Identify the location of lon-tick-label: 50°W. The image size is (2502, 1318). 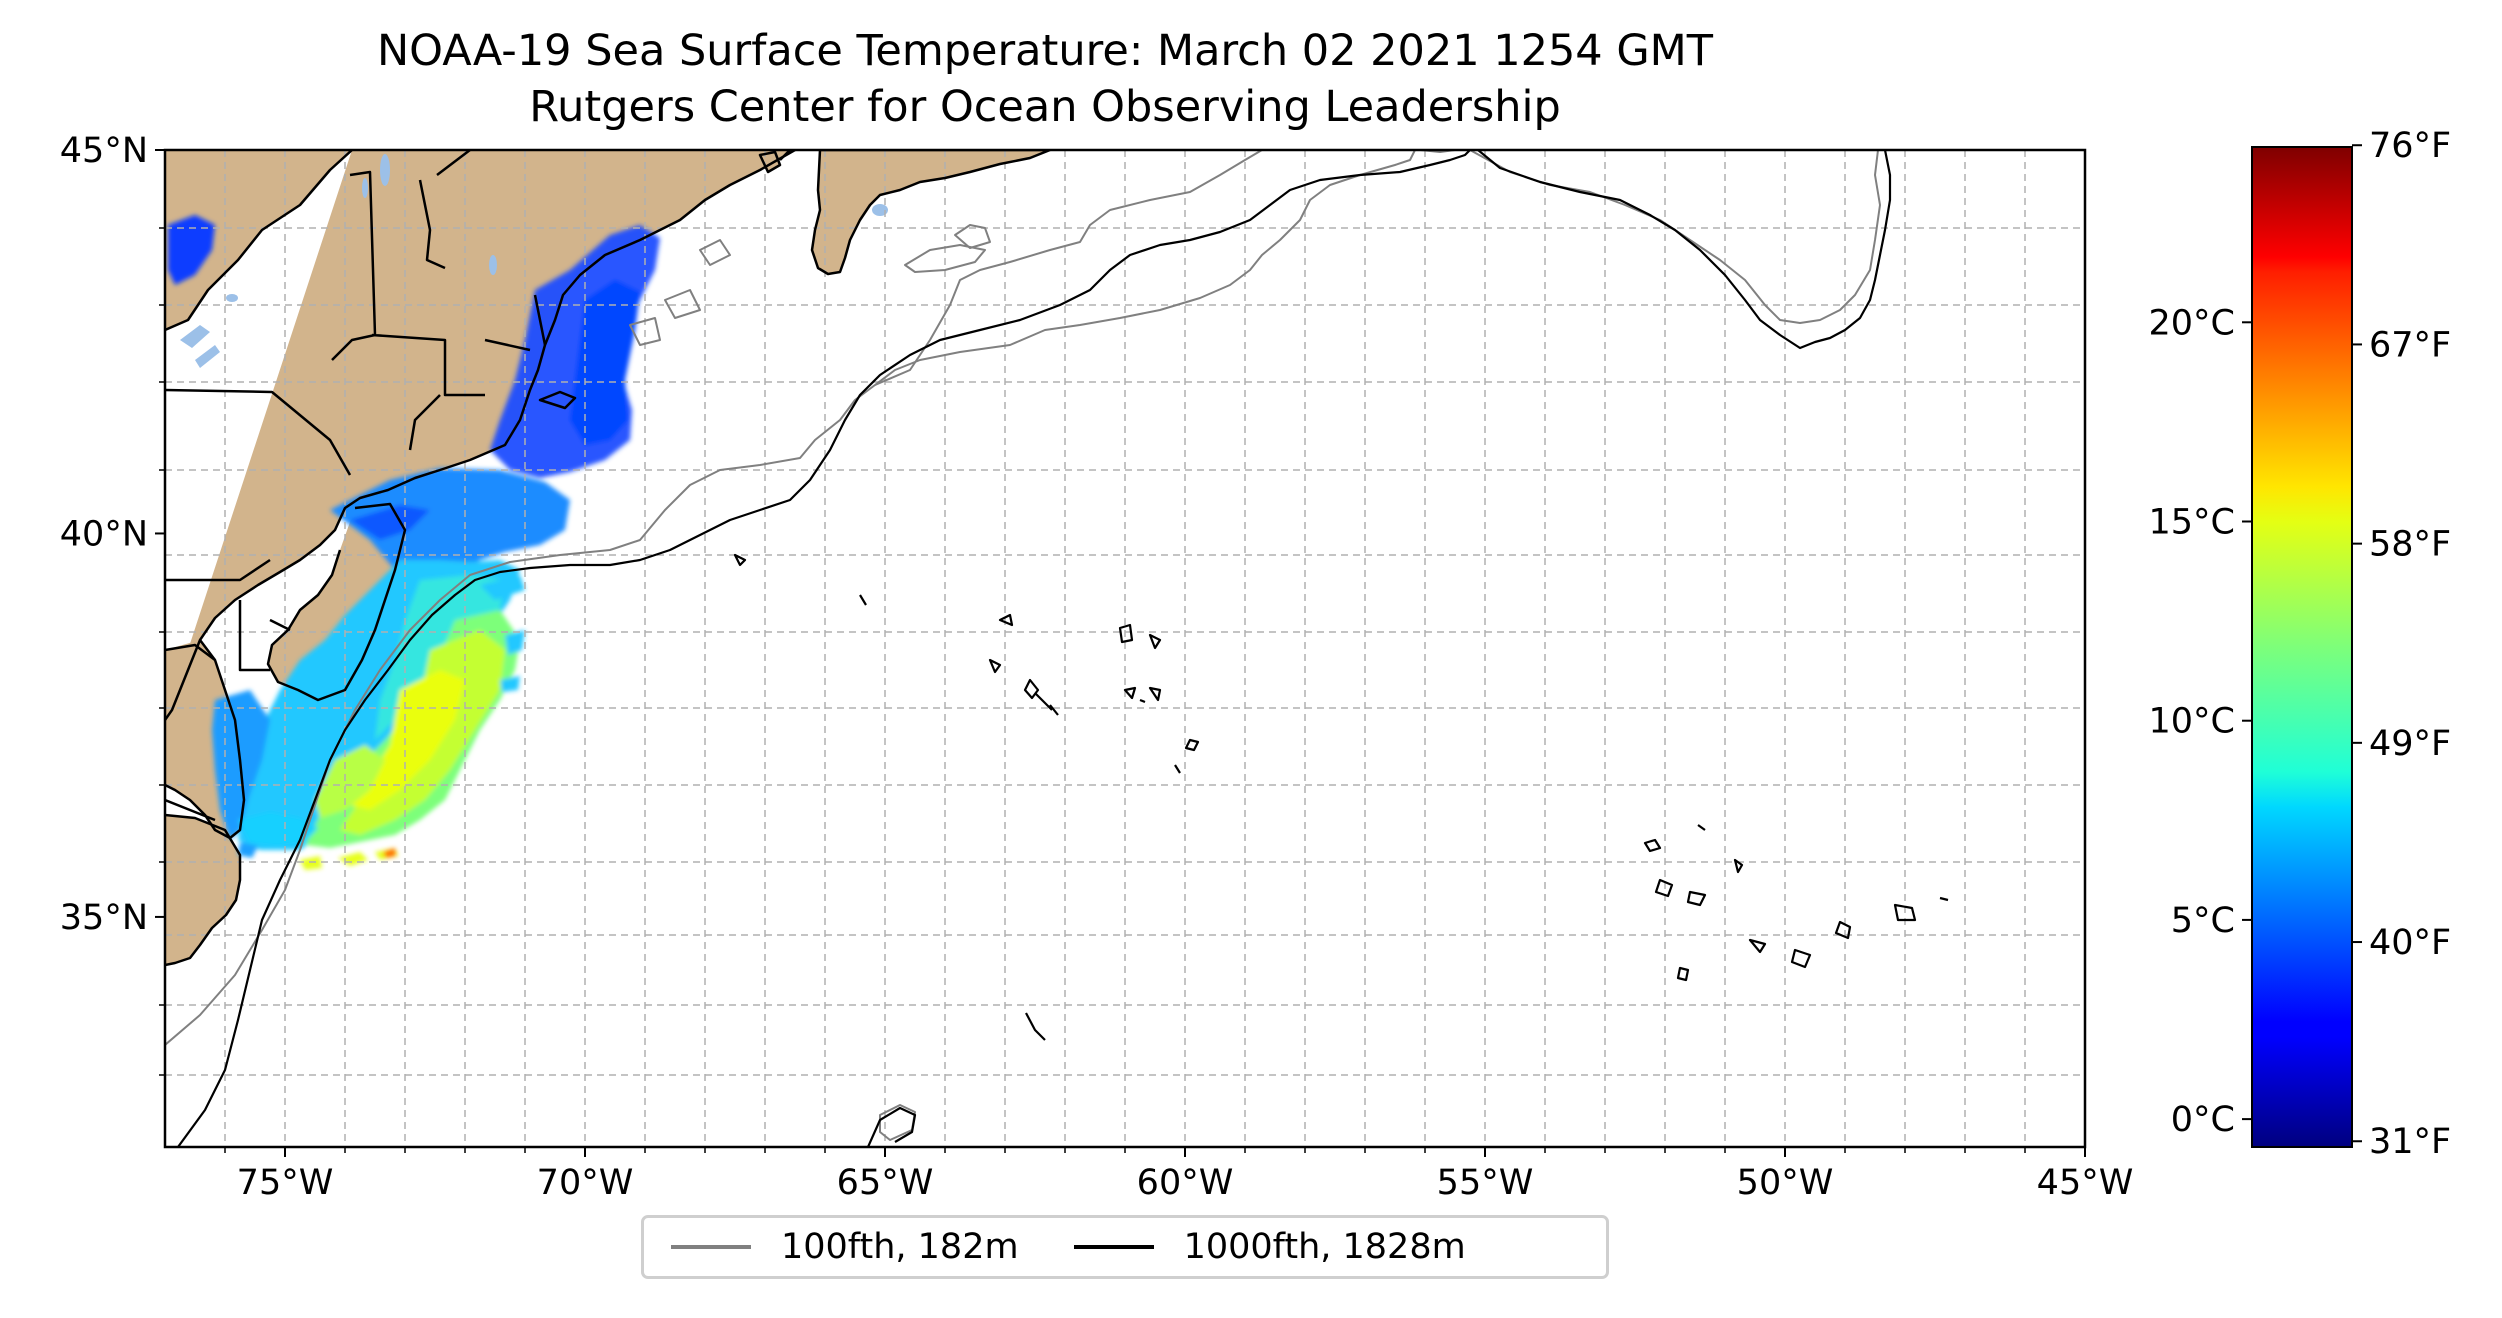
(1785, 1183).